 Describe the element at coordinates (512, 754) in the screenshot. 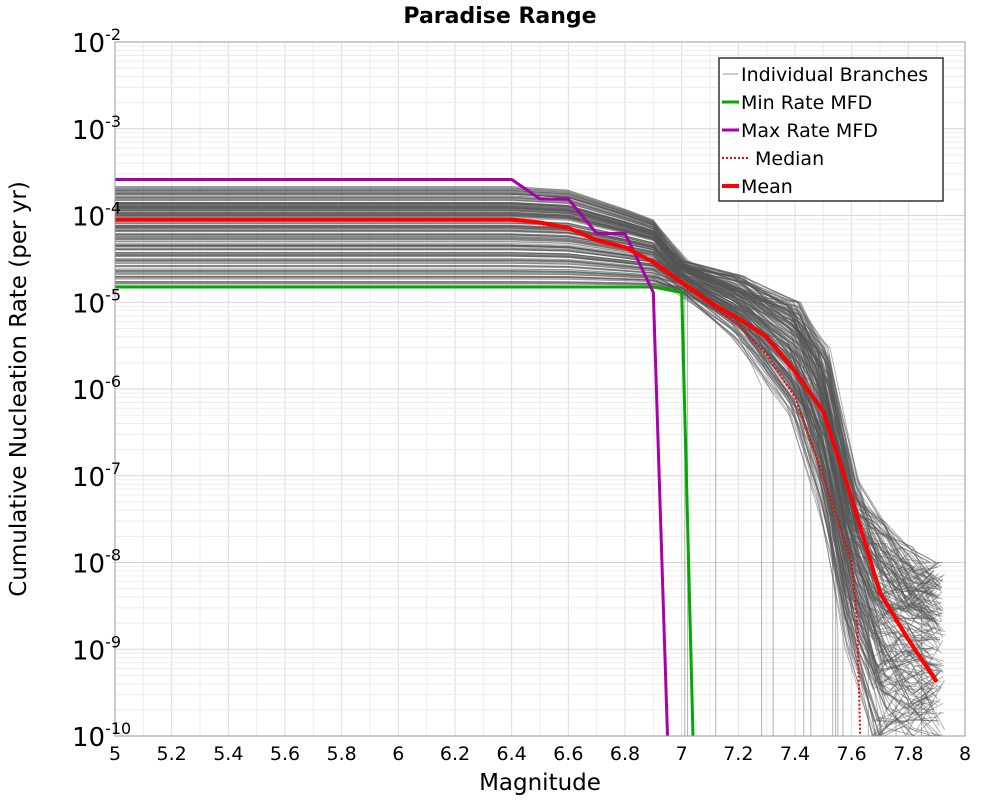

I see `x-tick-label: 6.4` at that location.